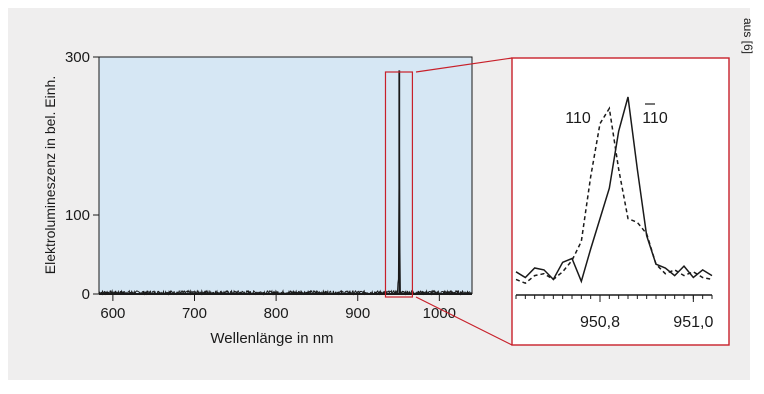 Image resolution: width=764 pixels, height=394 pixels. I want to click on main-x-tick-label: 600, so click(112, 313).